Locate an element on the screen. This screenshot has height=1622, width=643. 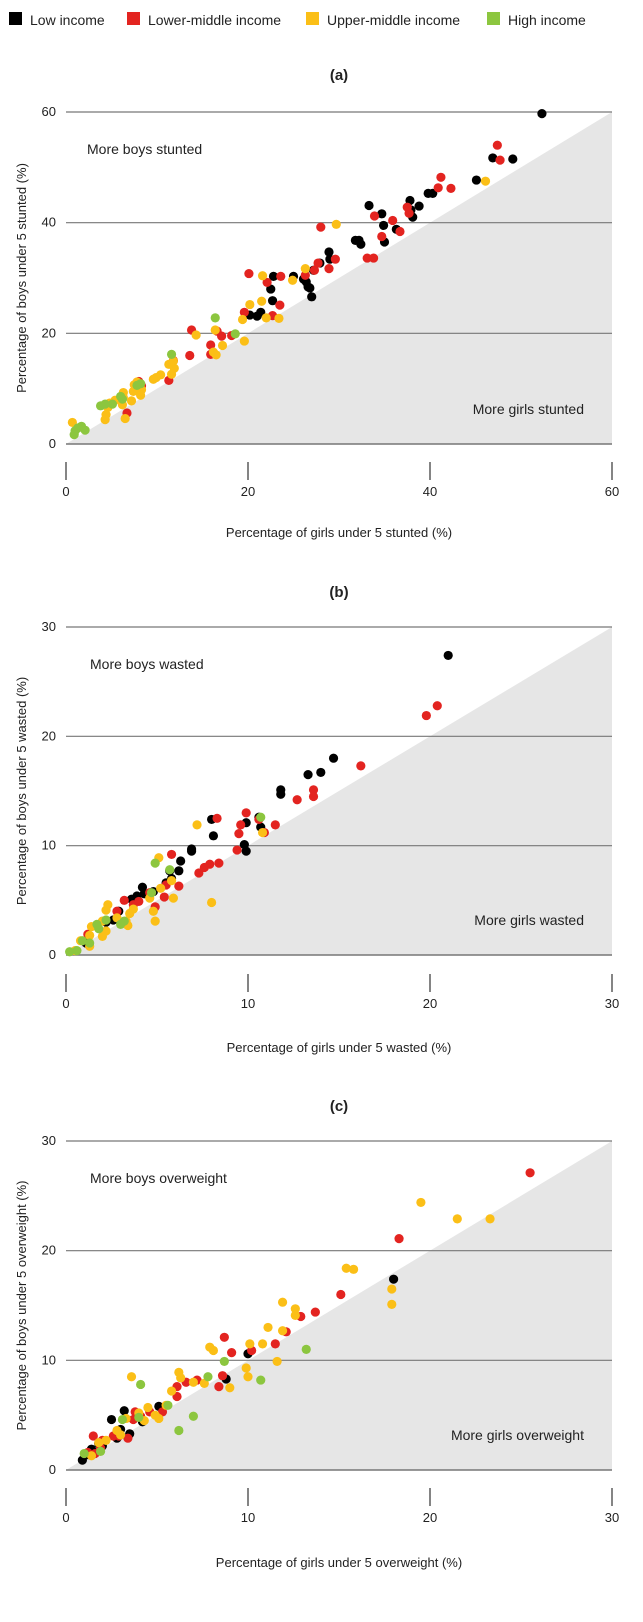
panel-c-xtick-label: 30 is located at coordinates (612, 1517).